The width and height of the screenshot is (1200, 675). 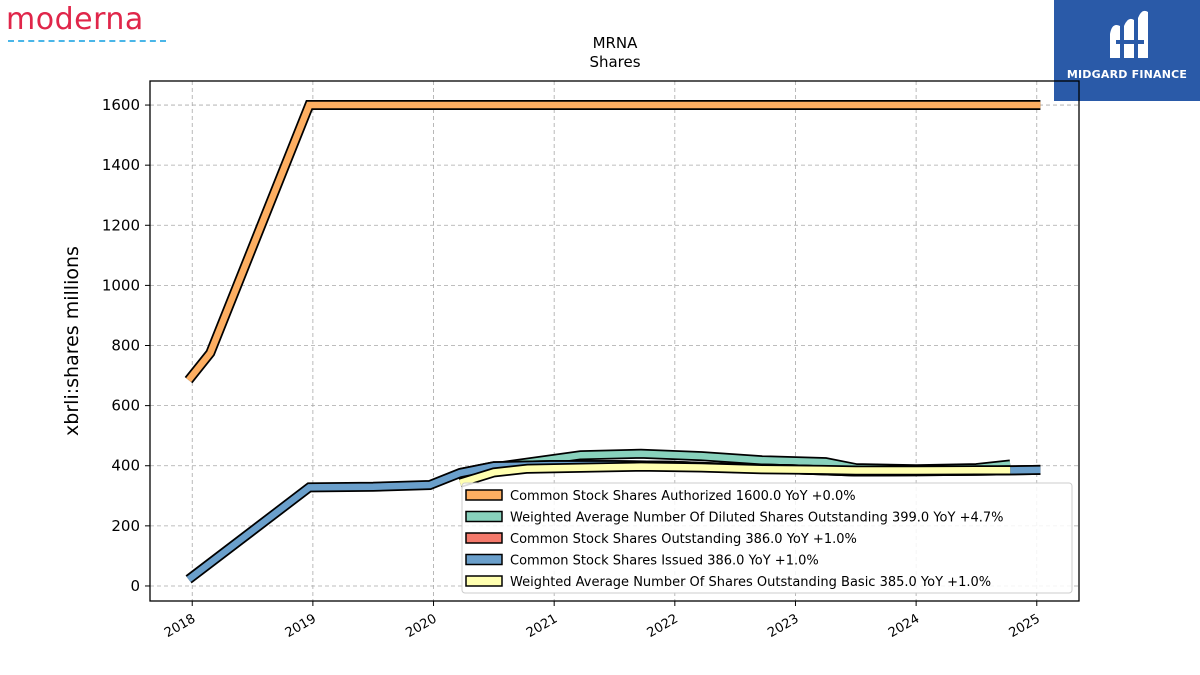 What do you see at coordinates (783, 626) in the screenshot?
I see `x-tick-label: 2023` at bounding box center [783, 626].